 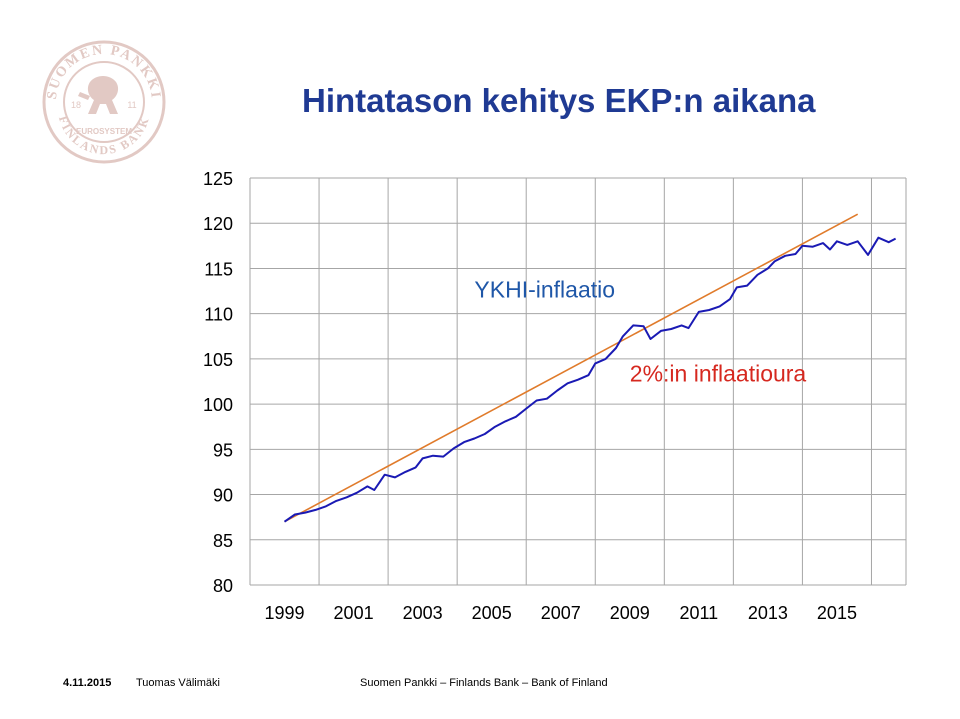 What do you see at coordinates (218, 360) in the screenshot?
I see `y-tick-label: 105` at bounding box center [218, 360].